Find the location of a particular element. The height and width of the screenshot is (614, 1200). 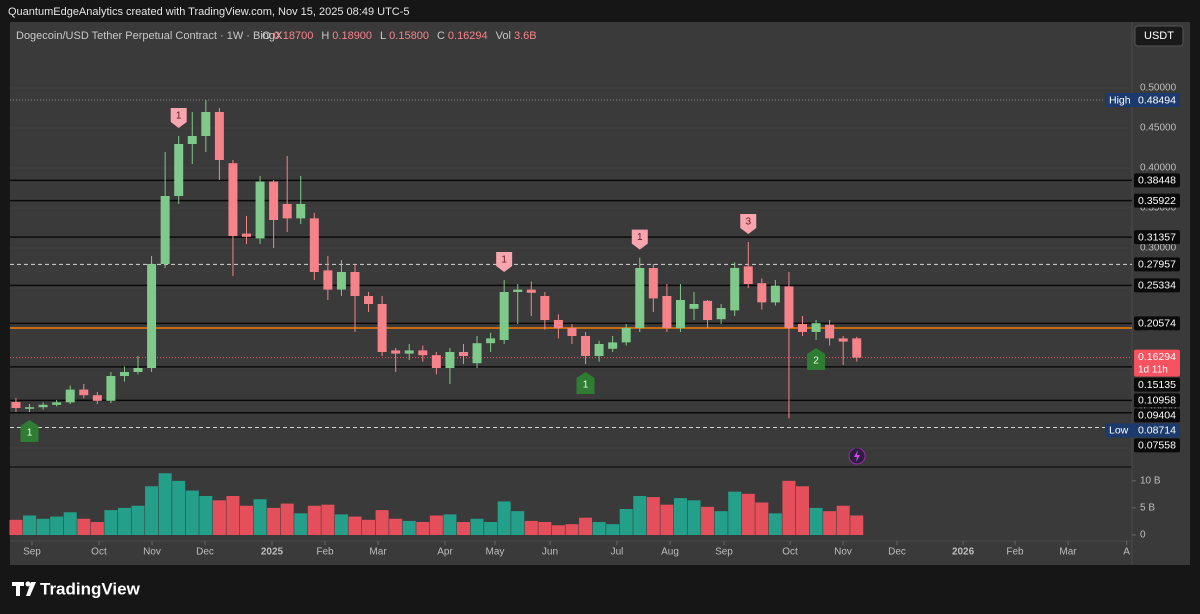

legend-value: 0.18900 is located at coordinates (352, 36).